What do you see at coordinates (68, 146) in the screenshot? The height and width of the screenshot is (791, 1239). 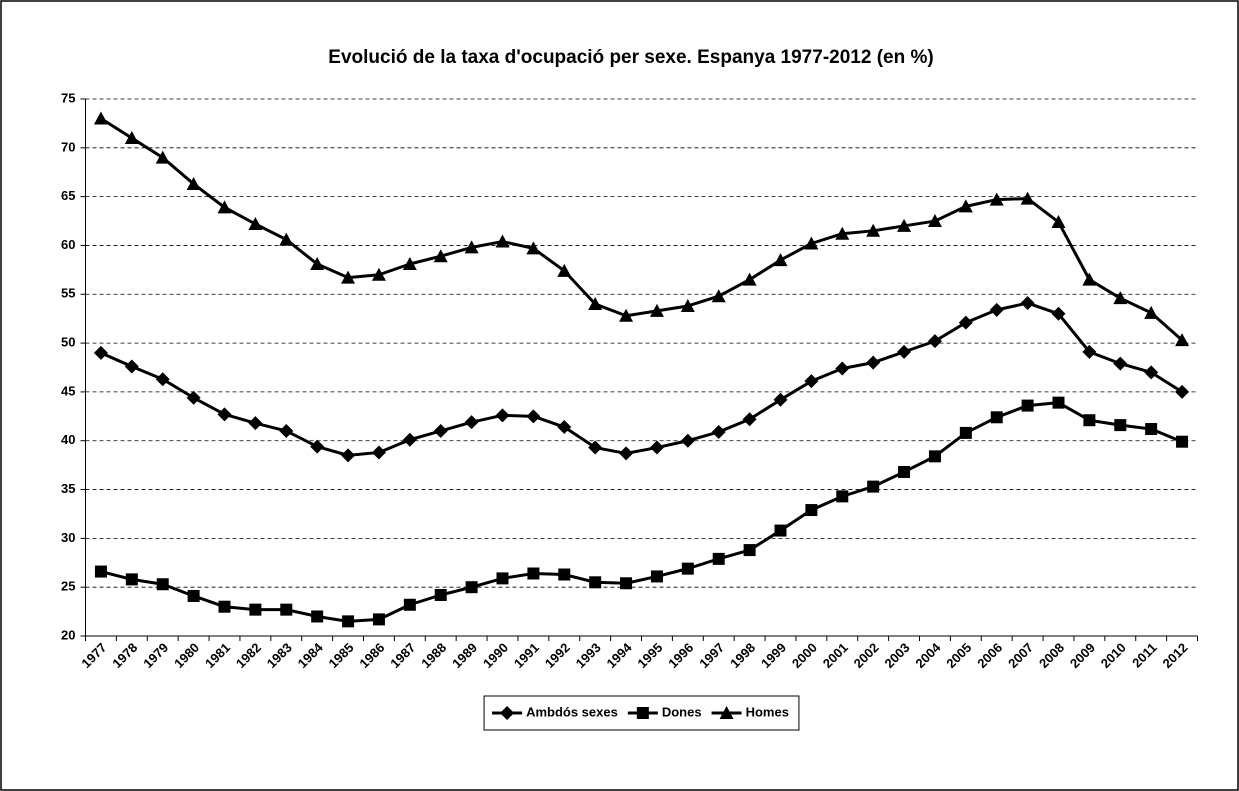 I see `y-tick-label: 70` at bounding box center [68, 146].